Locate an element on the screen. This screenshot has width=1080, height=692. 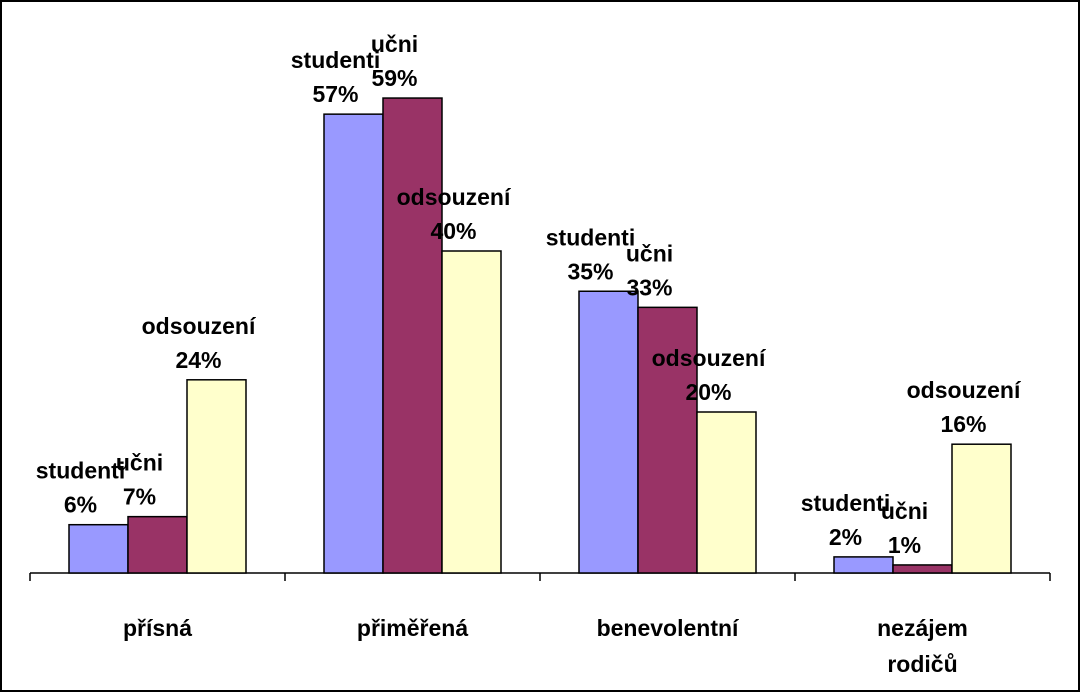
data-label-value: 33% is located at coordinates (649, 287).